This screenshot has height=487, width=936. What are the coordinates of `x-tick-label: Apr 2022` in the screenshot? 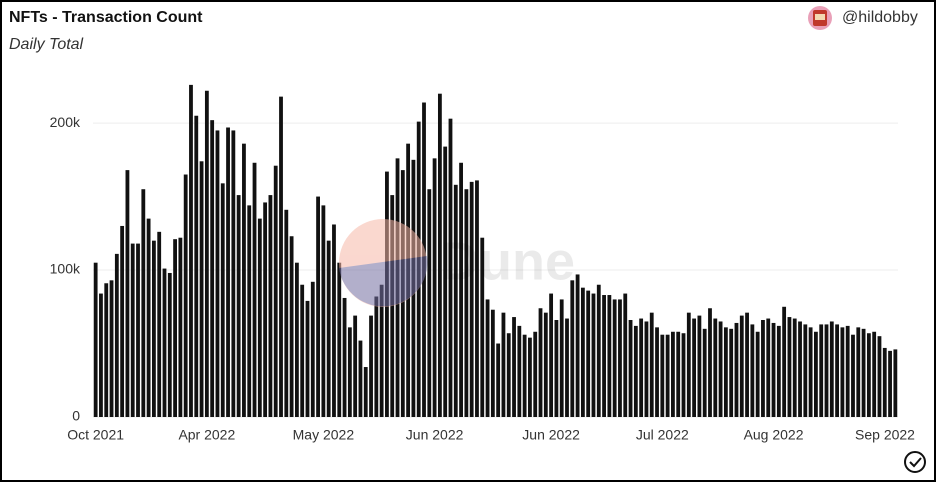 It's located at (206, 435).